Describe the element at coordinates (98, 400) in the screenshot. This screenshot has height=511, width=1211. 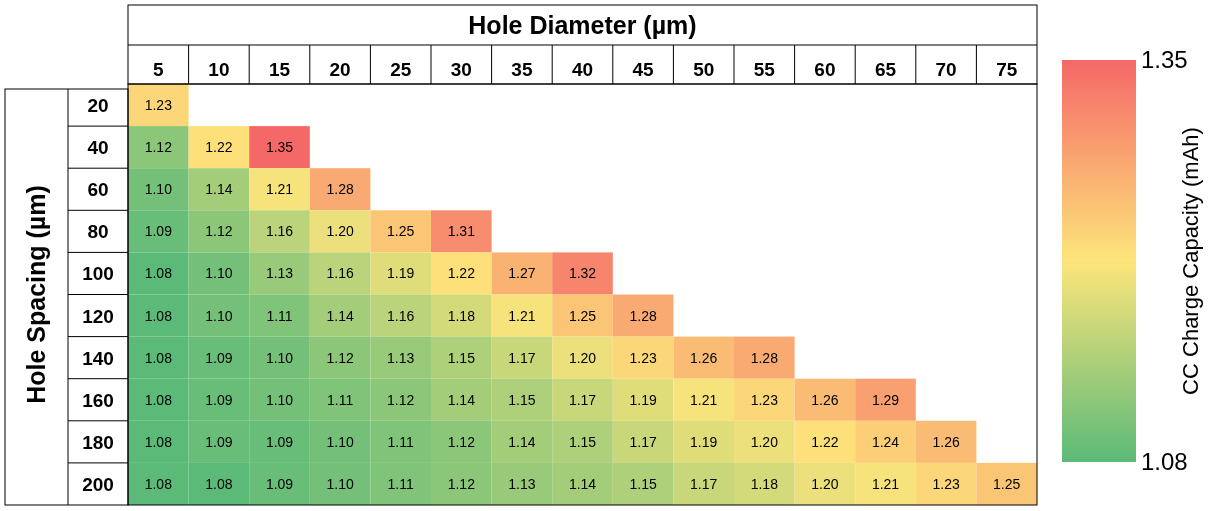
I see `y-tick-label: 160` at that location.